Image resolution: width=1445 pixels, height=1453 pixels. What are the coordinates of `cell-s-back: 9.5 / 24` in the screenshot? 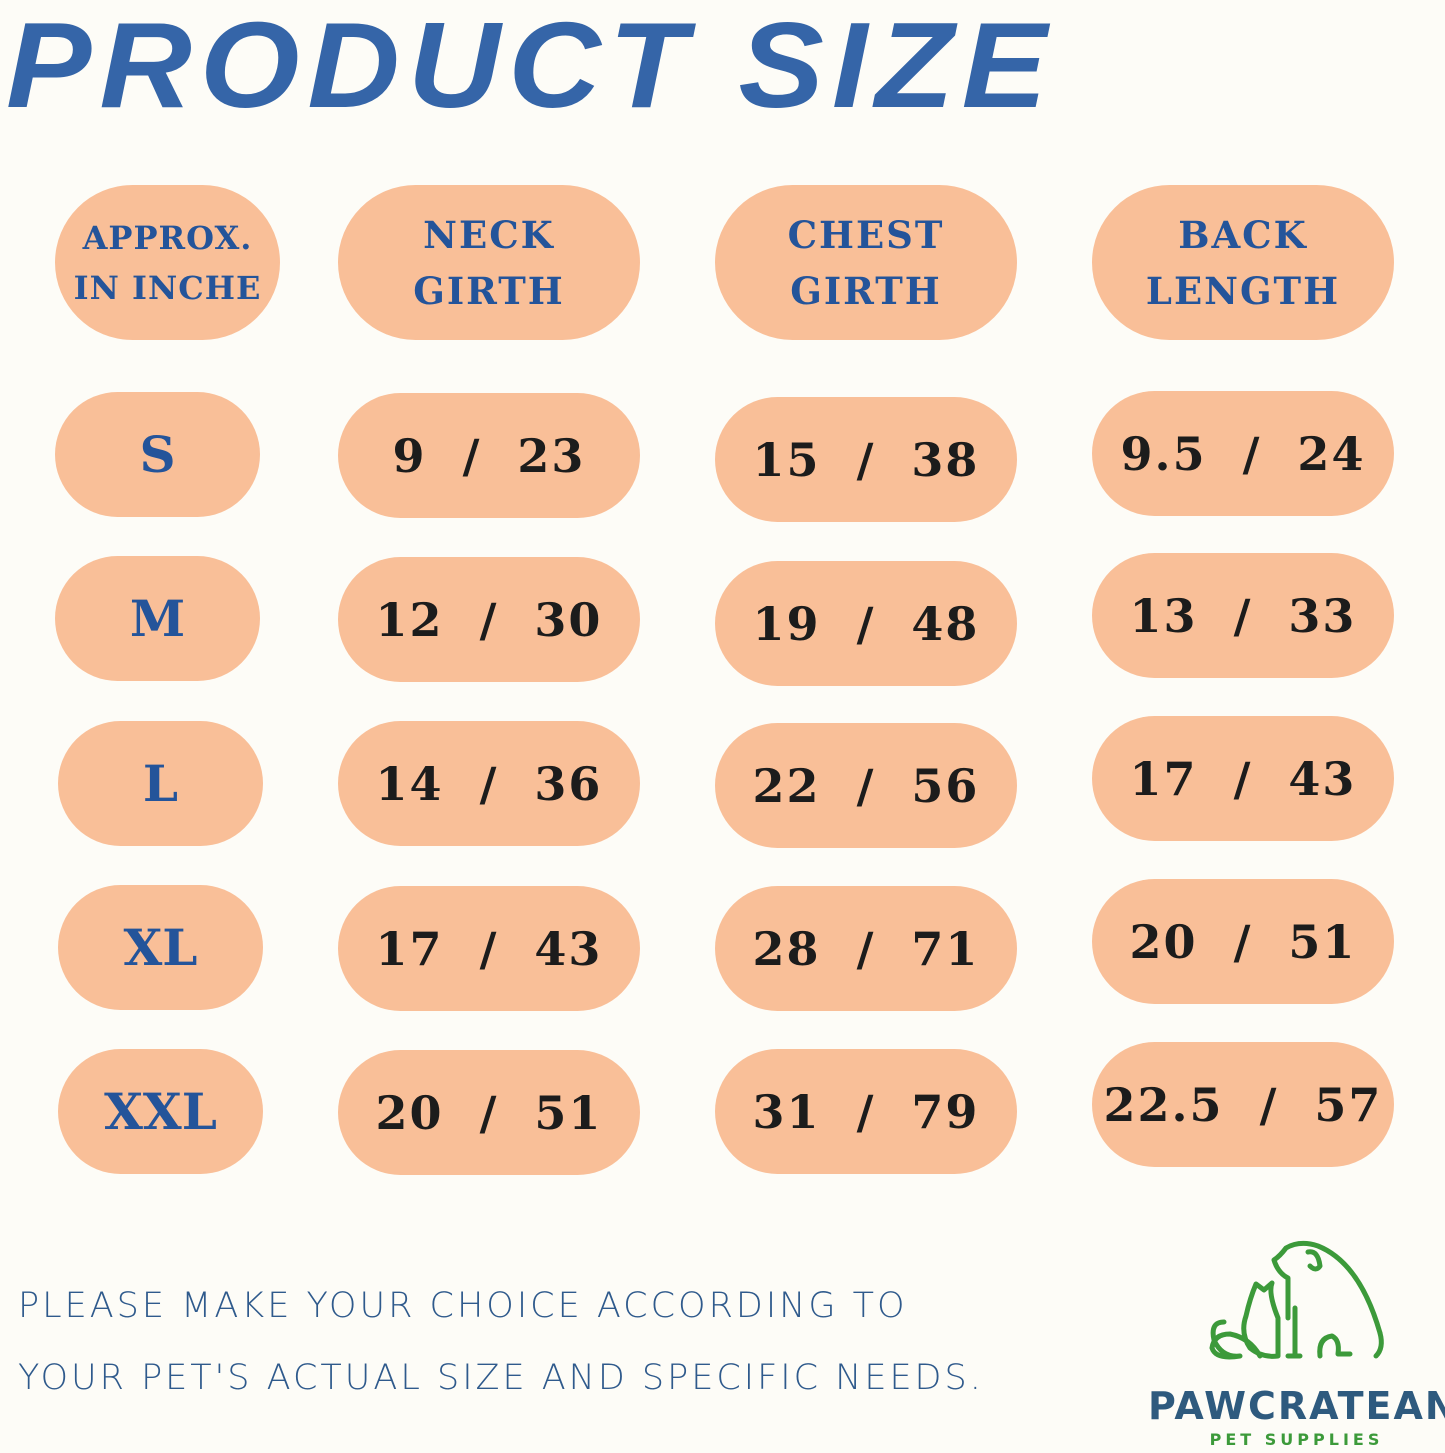 It's located at (1243, 453).